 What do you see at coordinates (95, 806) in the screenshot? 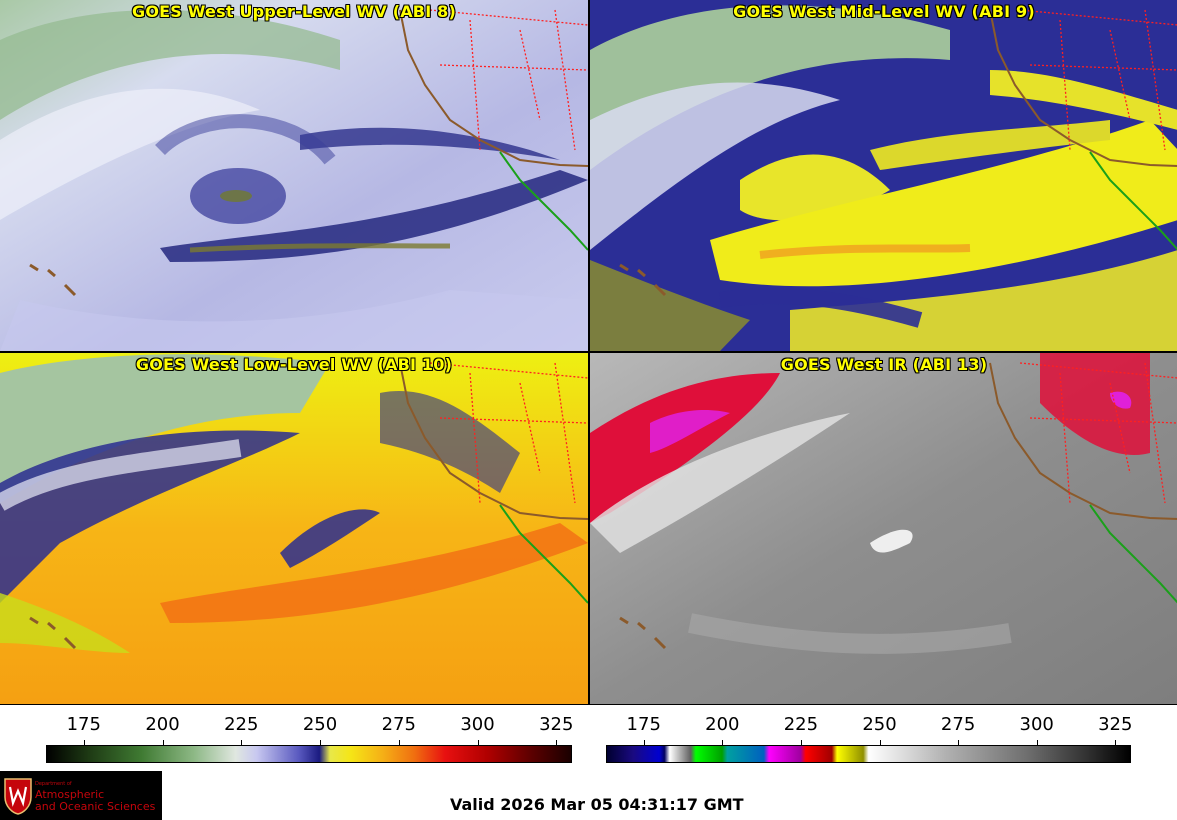
I see `logo-line-2: and Oceanic Sciences` at bounding box center [95, 806].